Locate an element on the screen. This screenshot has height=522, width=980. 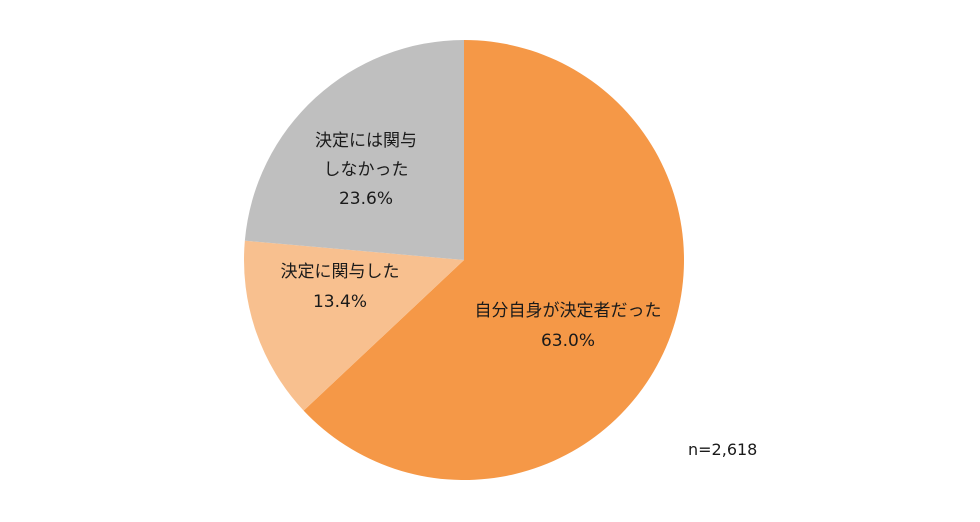
slice-category-label: しなかった is located at coordinates (366, 170).